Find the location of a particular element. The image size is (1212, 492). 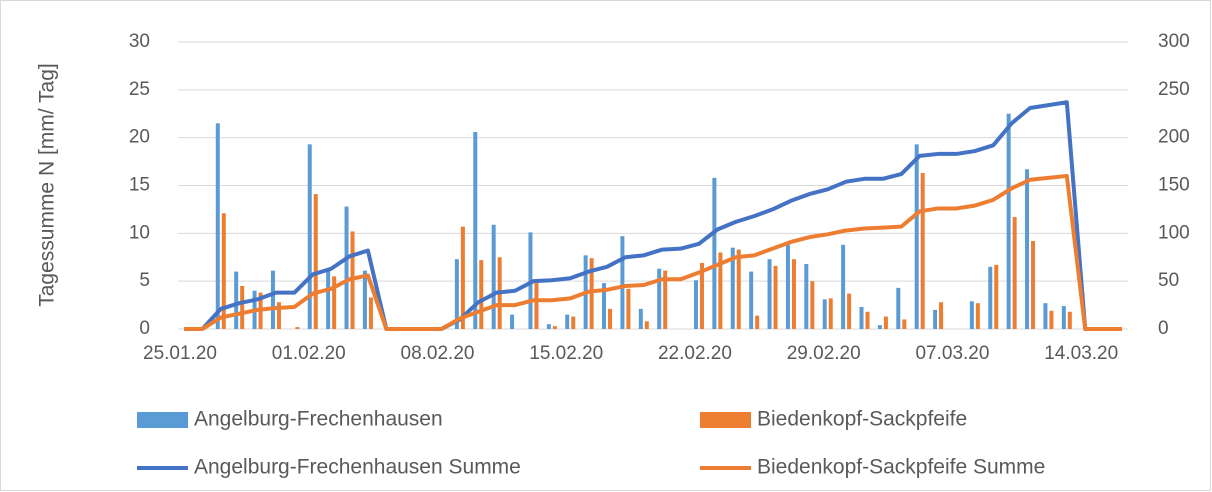

legend-label: Biedenkopf-Sackpfeife is located at coordinates (862, 419).